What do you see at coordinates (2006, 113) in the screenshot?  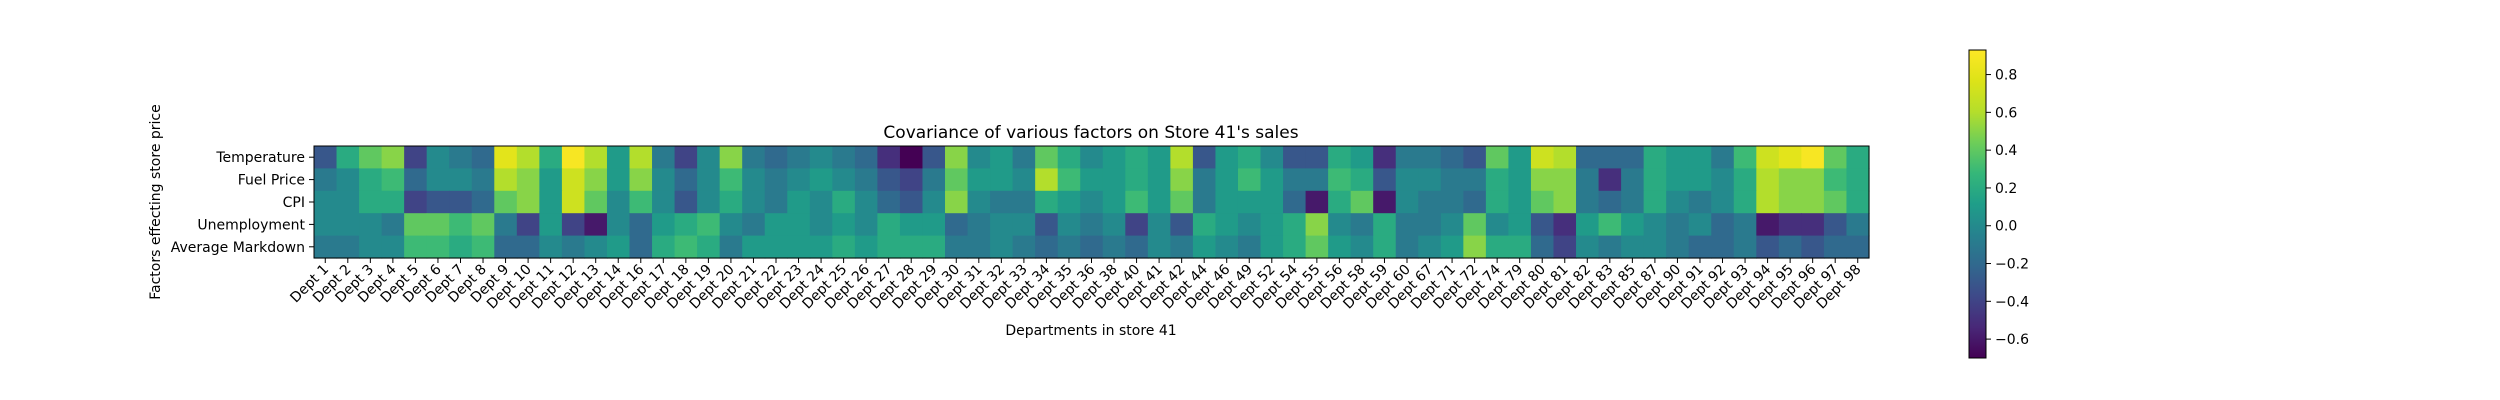 I see `colorbar-tick-label: 0.6` at bounding box center [2006, 113].